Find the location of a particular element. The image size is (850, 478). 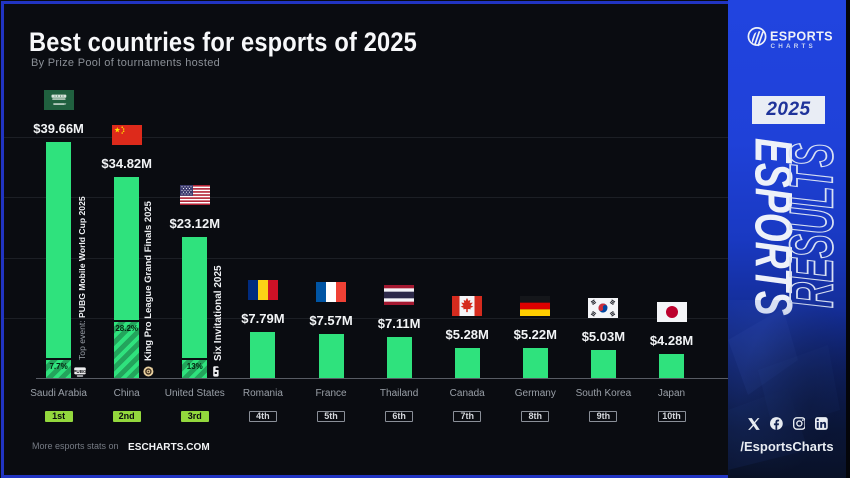

svg-text: PUBG is located at coordinates (80, 371).